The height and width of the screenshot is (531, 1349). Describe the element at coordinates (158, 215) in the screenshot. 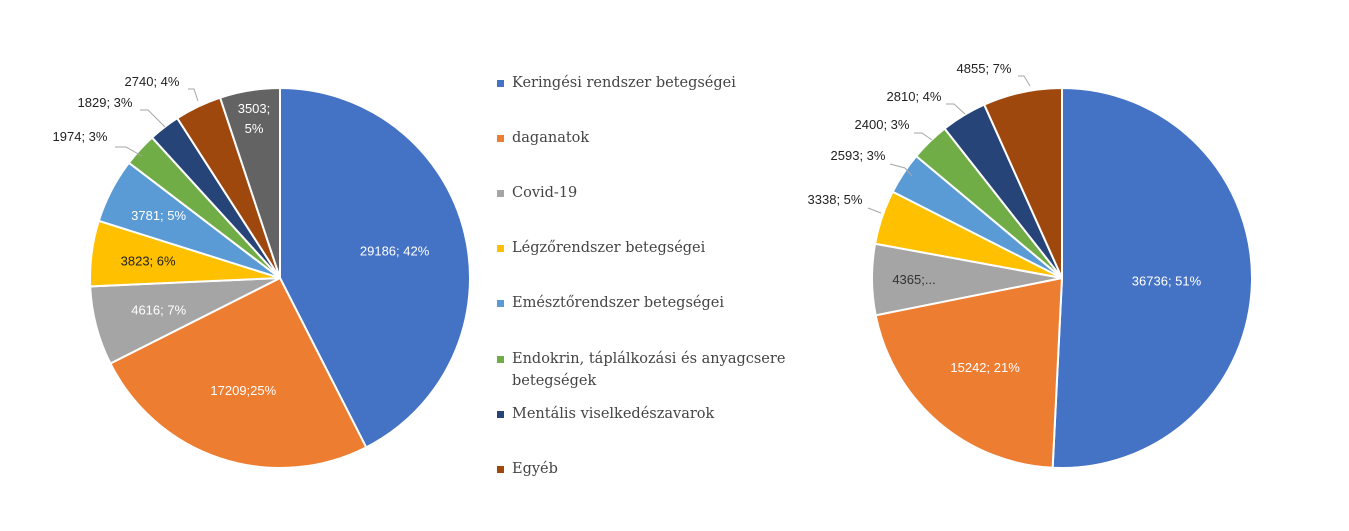

I see `data-label: 3781; 5%` at that location.